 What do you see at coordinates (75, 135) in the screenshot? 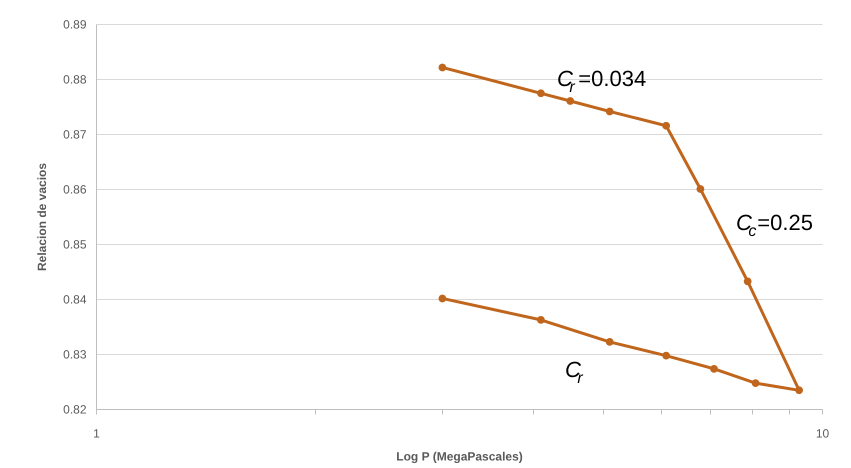
I see `y-tick-label: 0.87` at bounding box center [75, 135].